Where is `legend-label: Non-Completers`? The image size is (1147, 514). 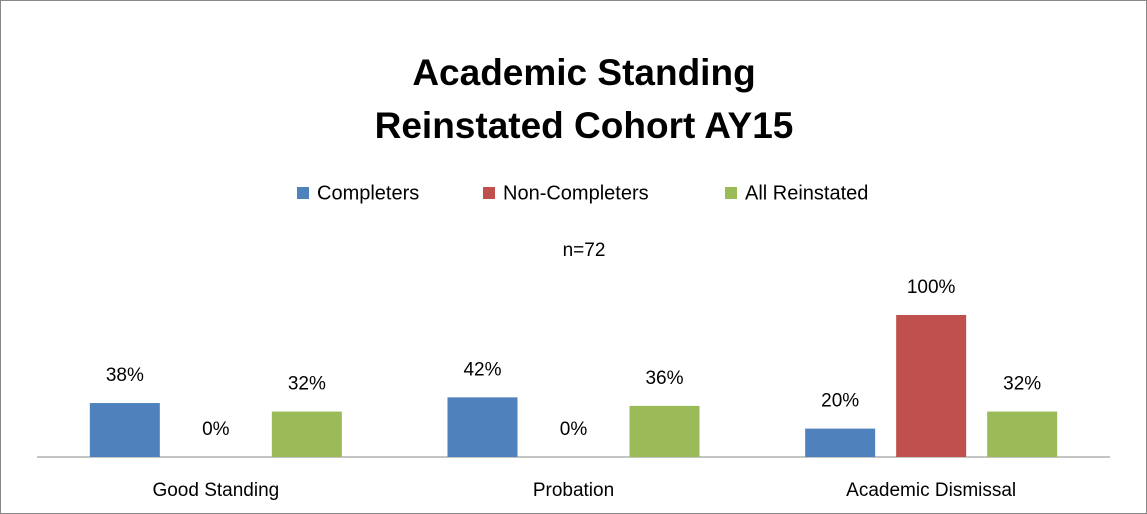 legend-label: Non-Completers is located at coordinates (576, 193).